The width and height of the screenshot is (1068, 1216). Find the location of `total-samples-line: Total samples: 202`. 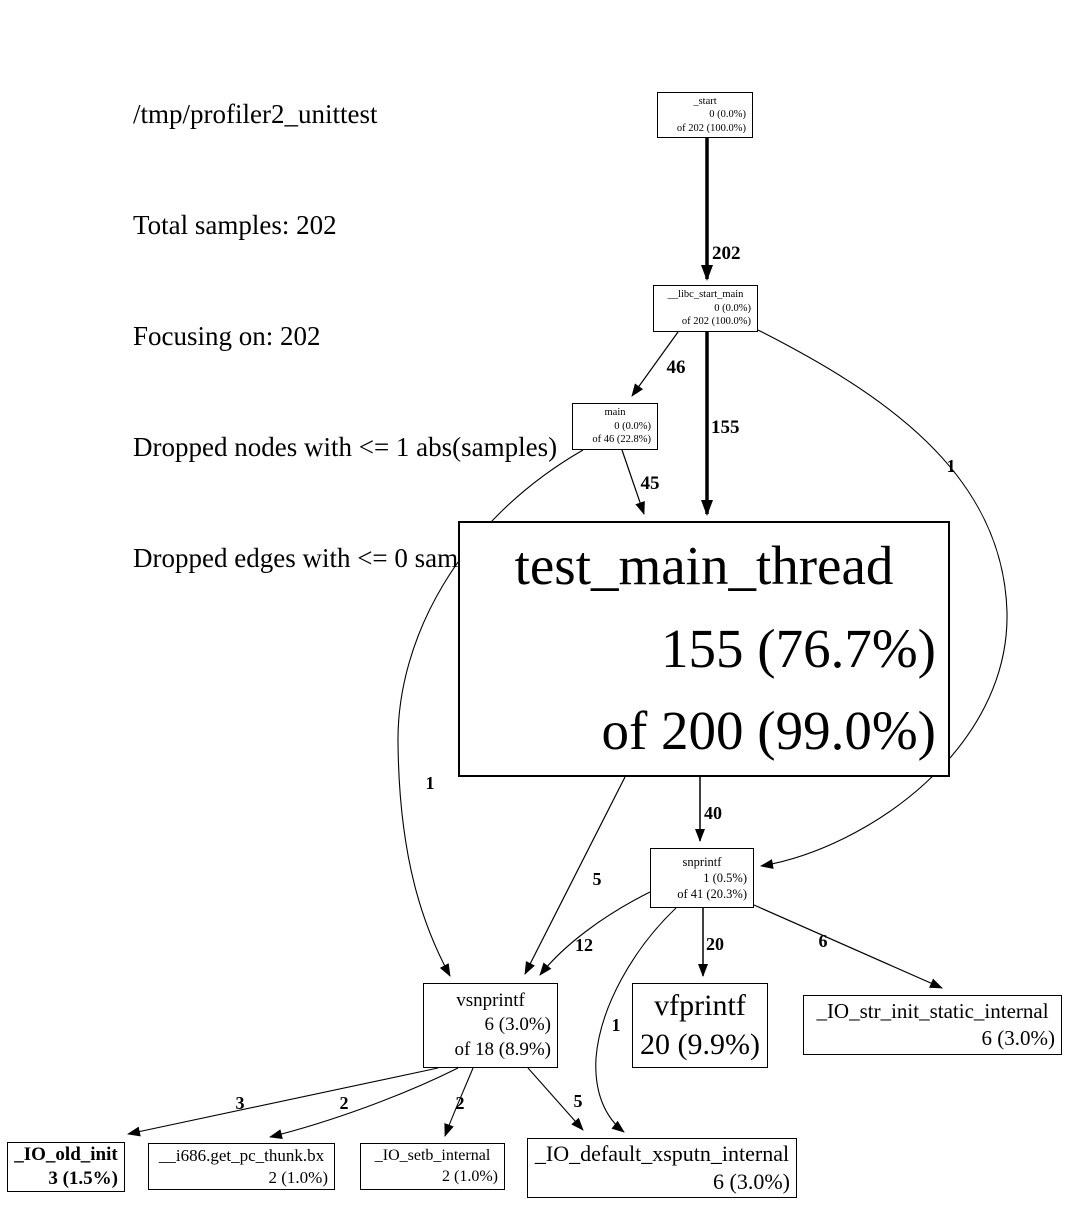

total-samples-line: Total samples: 202 is located at coordinates (235, 225).